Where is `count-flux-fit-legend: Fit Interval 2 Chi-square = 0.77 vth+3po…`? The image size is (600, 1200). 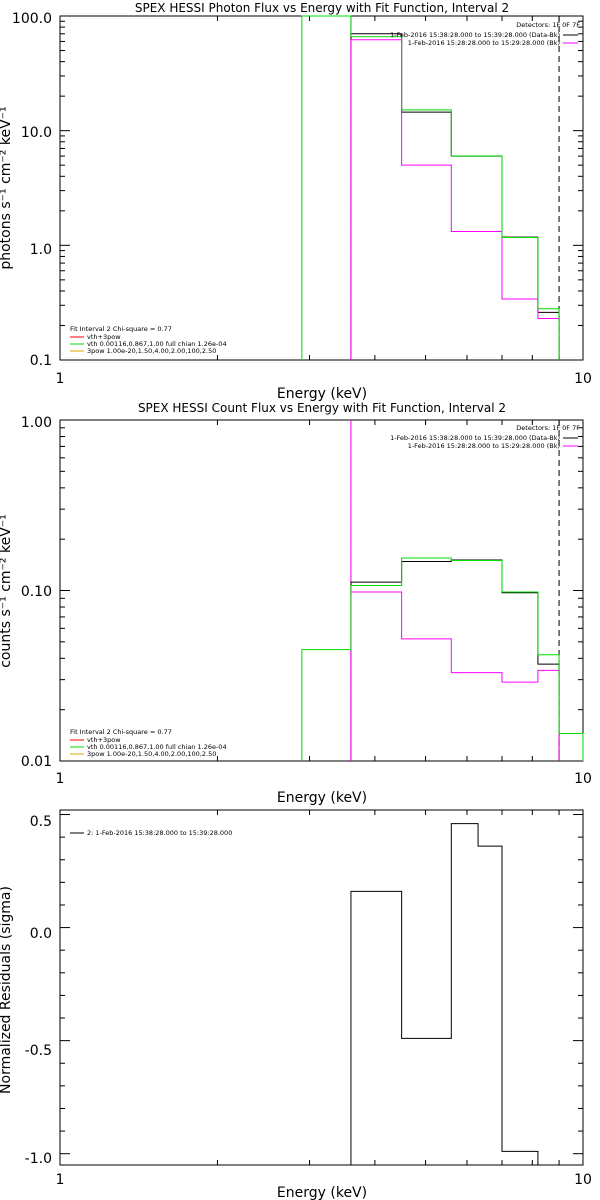 count-flux-fit-legend: Fit Interval 2 Chi-square = 0.77 vth+3po… is located at coordinates (148, 743).